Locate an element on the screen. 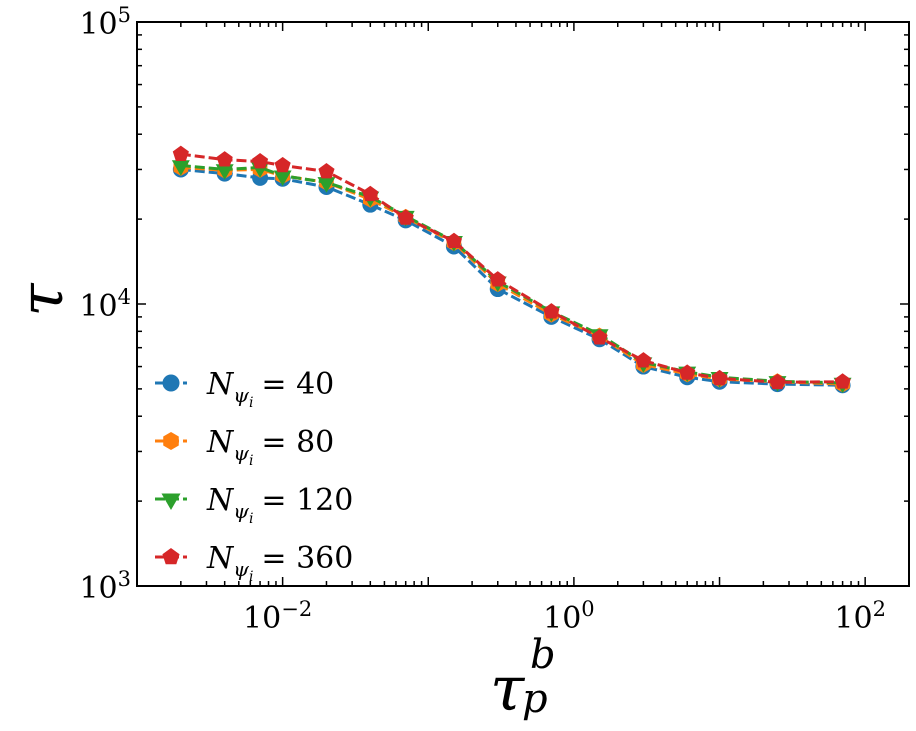 This screenshot has width=916, height=731. legend-entry: Nψi= 360 is located at coordinates (254, 563).